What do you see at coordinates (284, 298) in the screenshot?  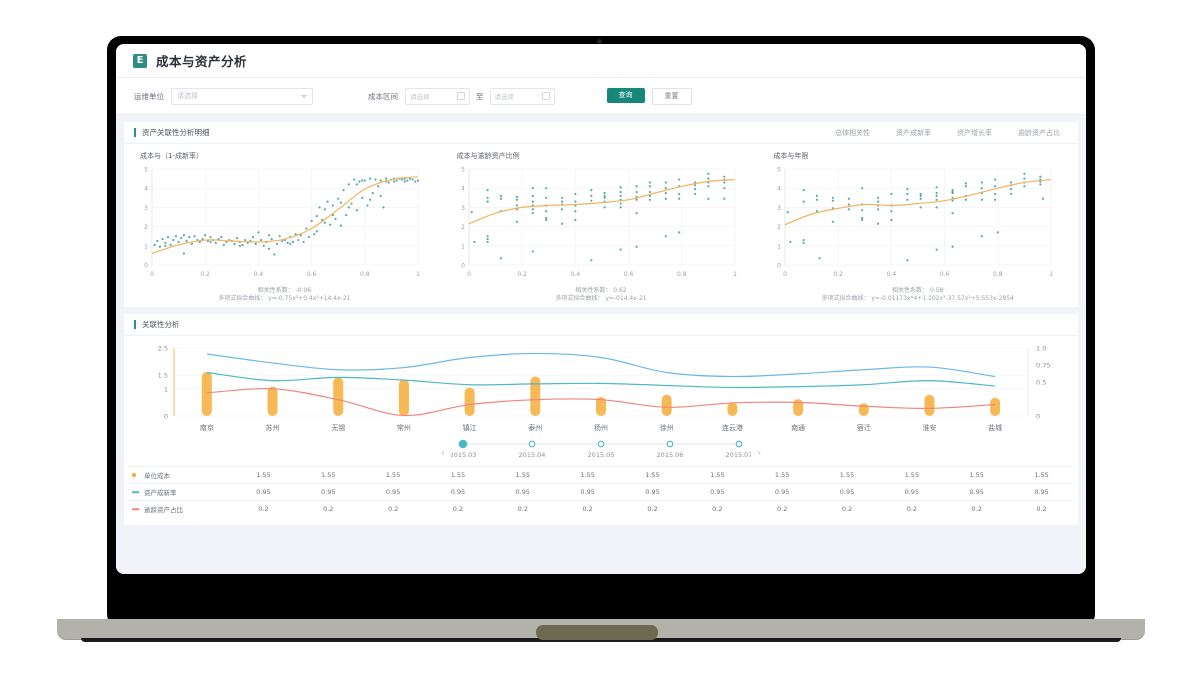 I see `fit-curve-formula: 多项式拟合曲线： y=-0.75x³+0.4x²+14.4x-21` at bounding box center [284, 298].